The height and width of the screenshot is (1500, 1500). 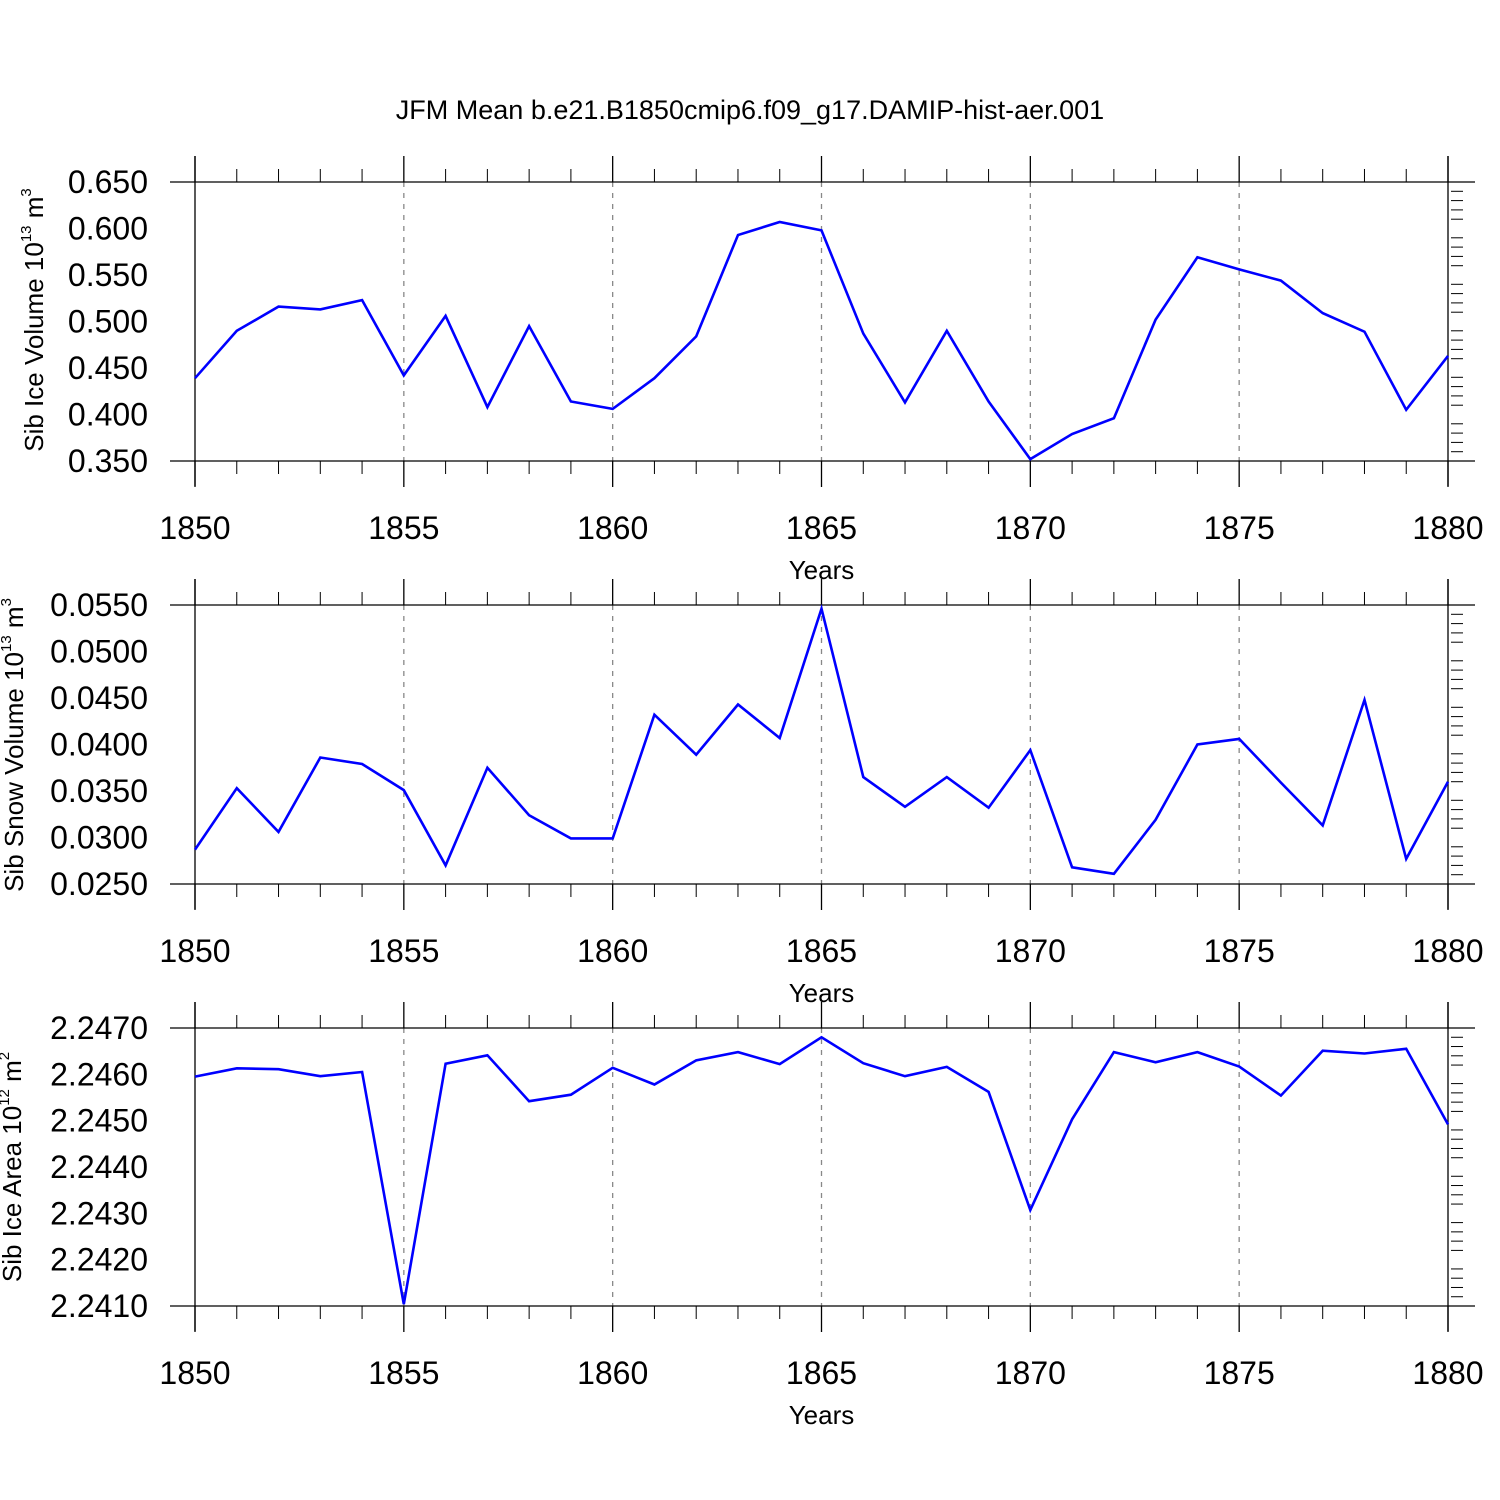 What do you see at coordinates (108, 461) in the screenshot?
I see `y-tick-label: 0.350` at bounding box center [108, 461].